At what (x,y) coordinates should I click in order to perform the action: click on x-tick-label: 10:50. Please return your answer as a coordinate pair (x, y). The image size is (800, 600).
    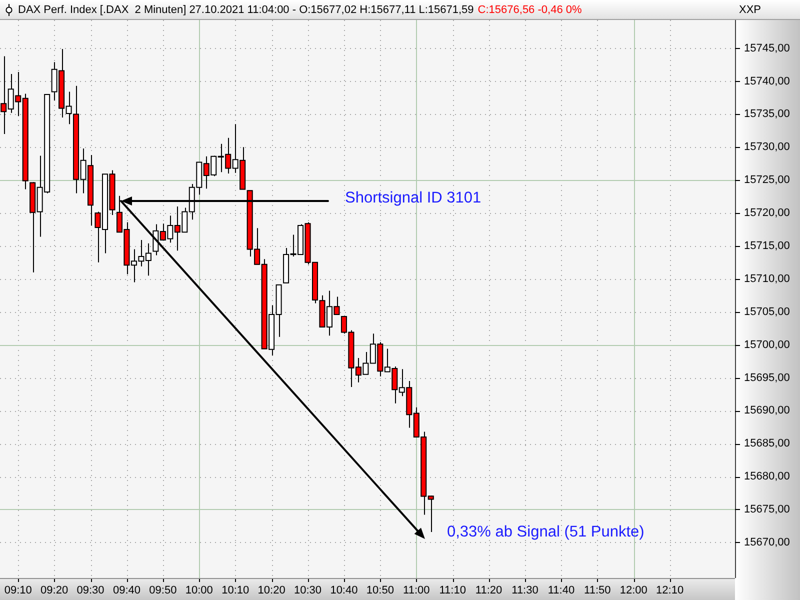
    Looking at the image, I should click on (380, 590).